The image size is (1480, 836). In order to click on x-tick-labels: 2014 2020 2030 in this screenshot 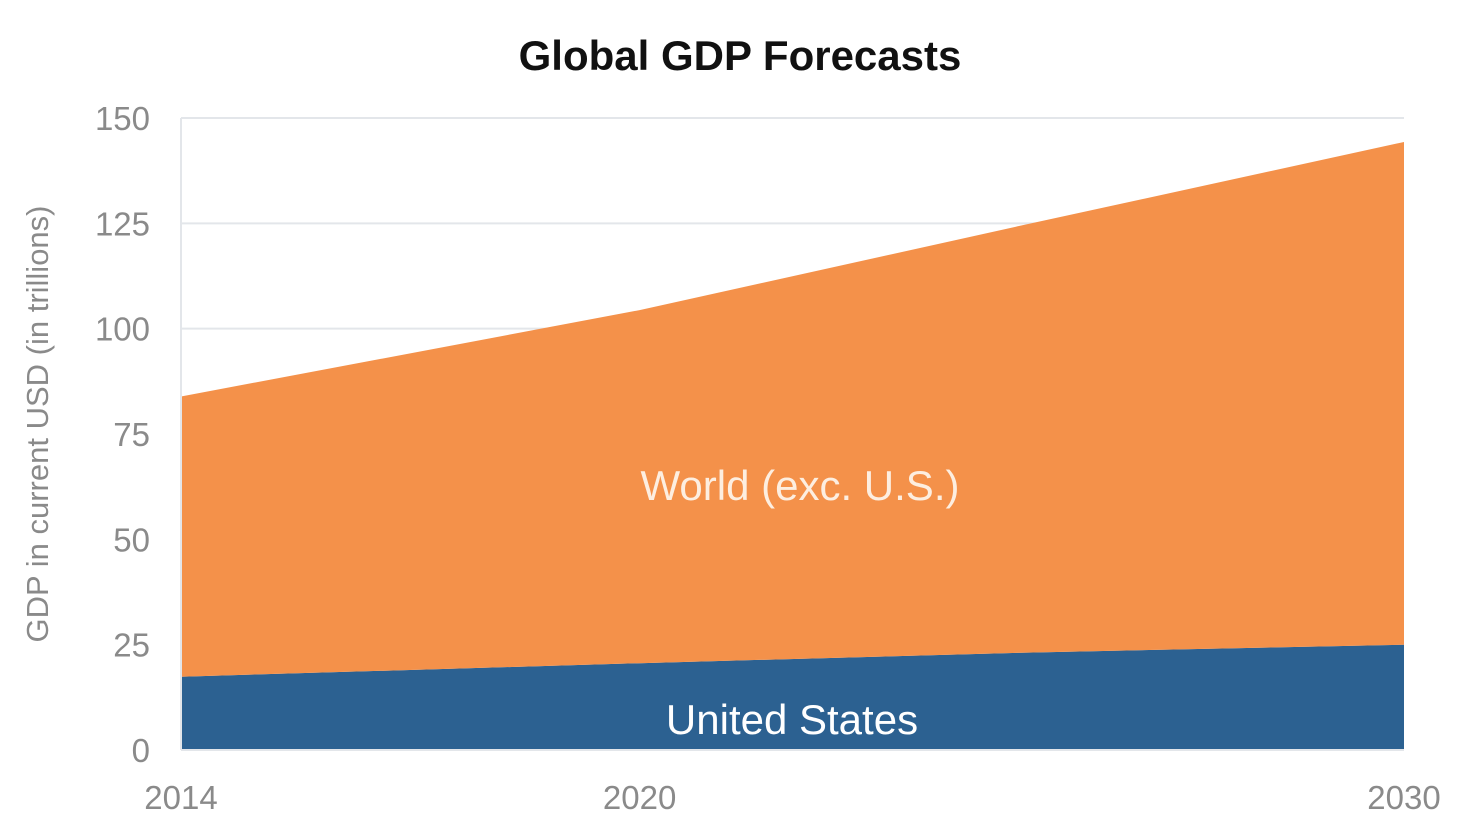, I will do `click(792, 797)`.